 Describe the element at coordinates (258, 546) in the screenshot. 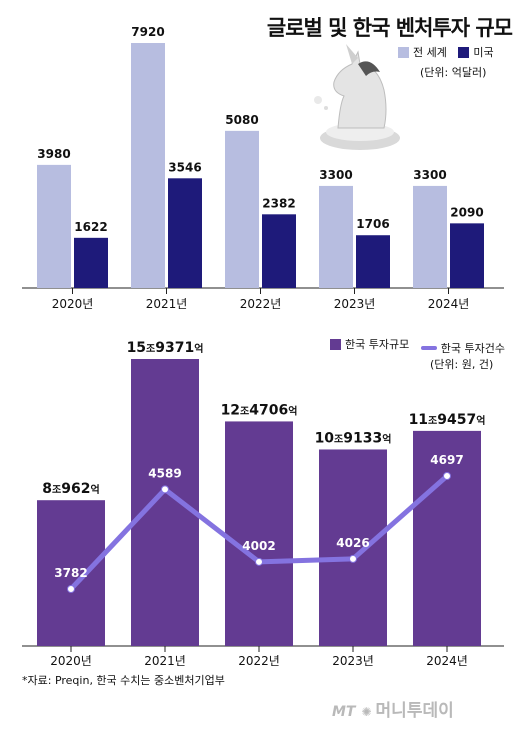

I see `point-label-kr-count-2: 4002` at that location.